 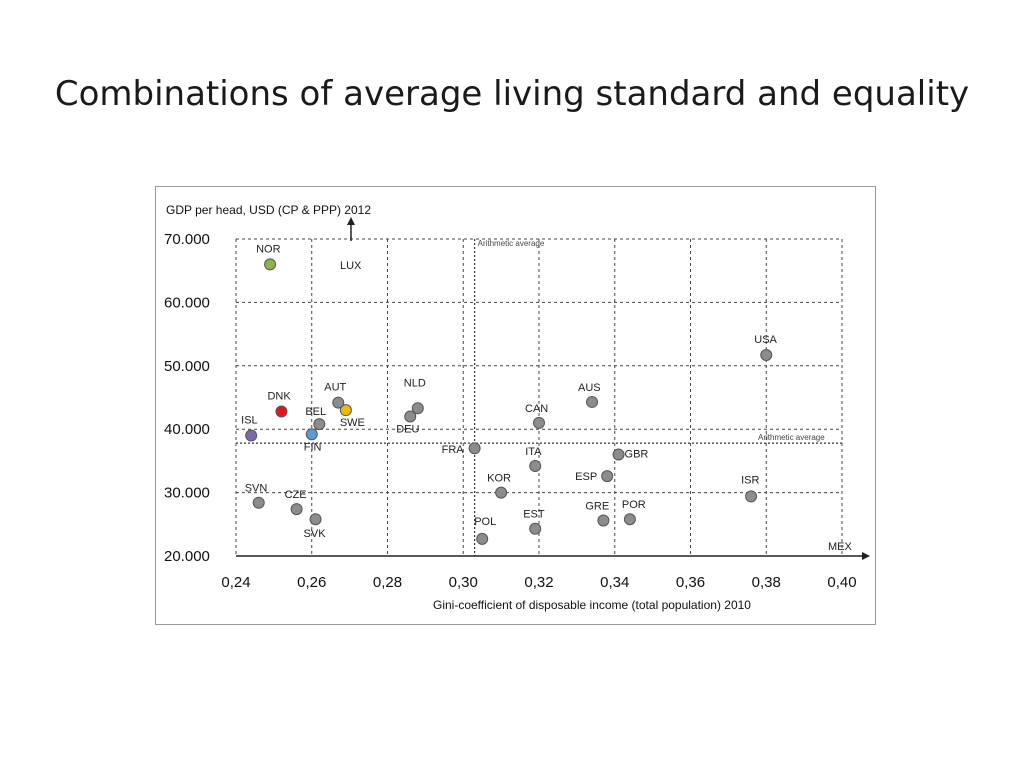 What do you see at coordinates (618, 454) in the screenshot?
I see `data-point-gbr` at bounding box center [618, 454].